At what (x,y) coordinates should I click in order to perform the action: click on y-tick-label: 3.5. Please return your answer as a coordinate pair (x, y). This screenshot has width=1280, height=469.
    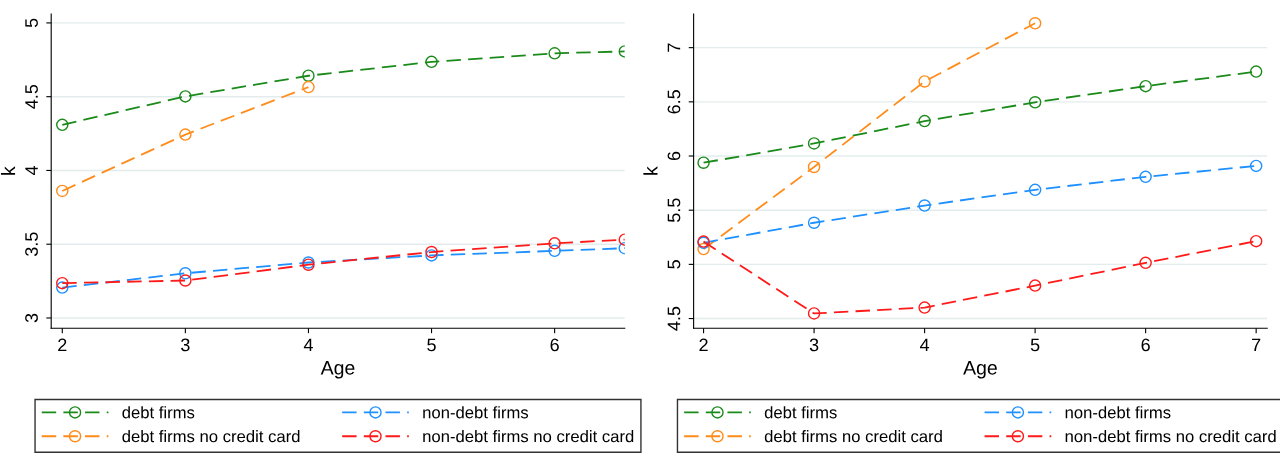
    Looking at the image, I should click on (31, 244).